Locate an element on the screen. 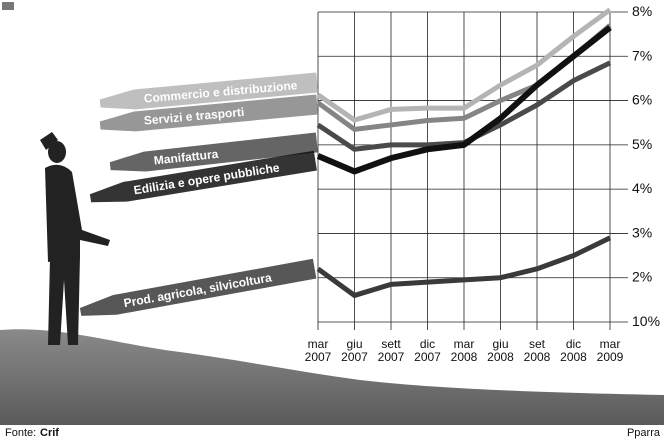 The width and height of the screenshot is (664, 442). y-tick-label: 5% is located at coordinates (642, 144).